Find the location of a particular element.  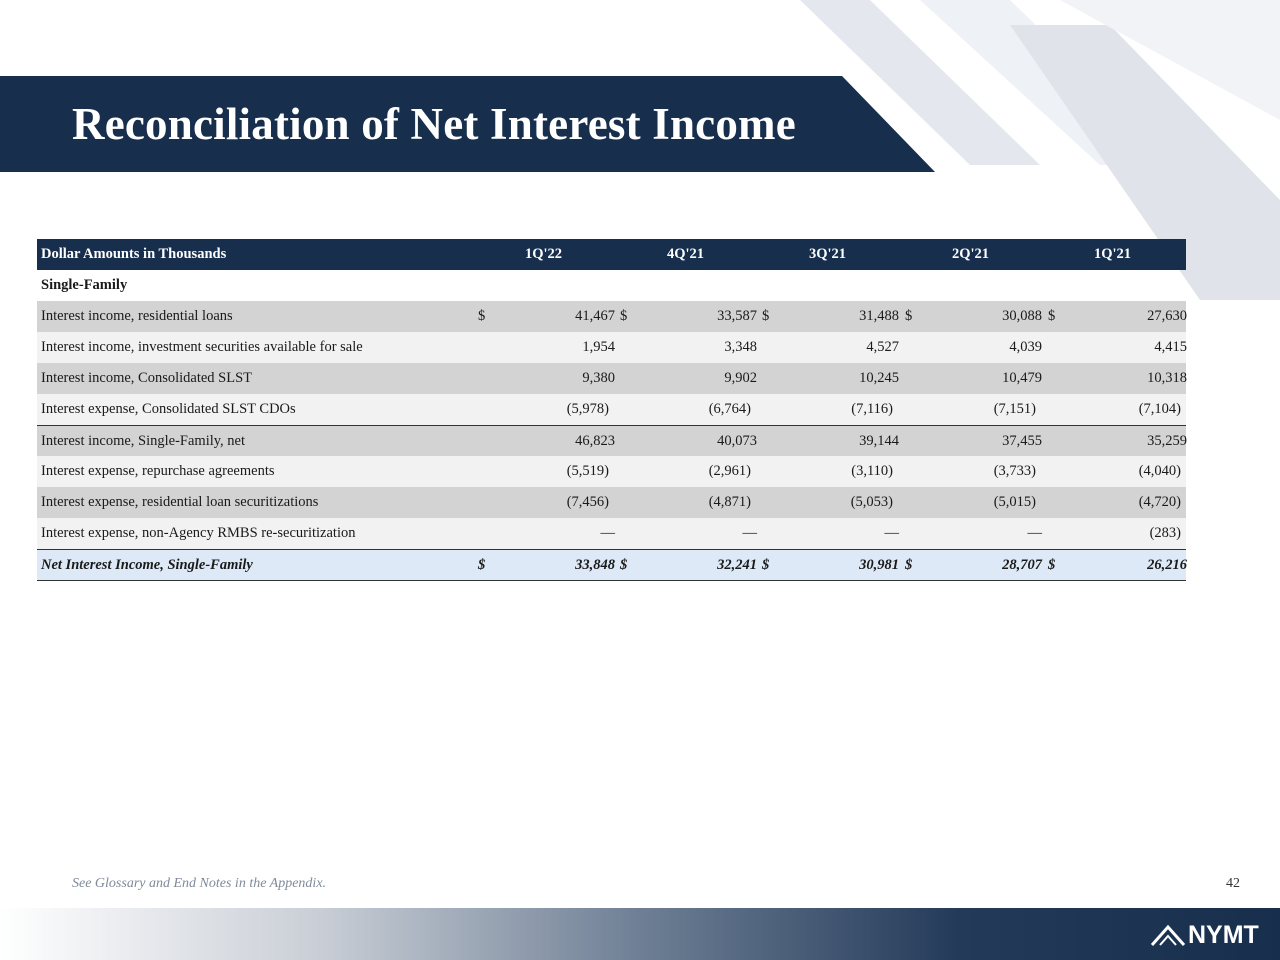

header-period-2q21: 2Q'21 is located at coordinates (971, 254).